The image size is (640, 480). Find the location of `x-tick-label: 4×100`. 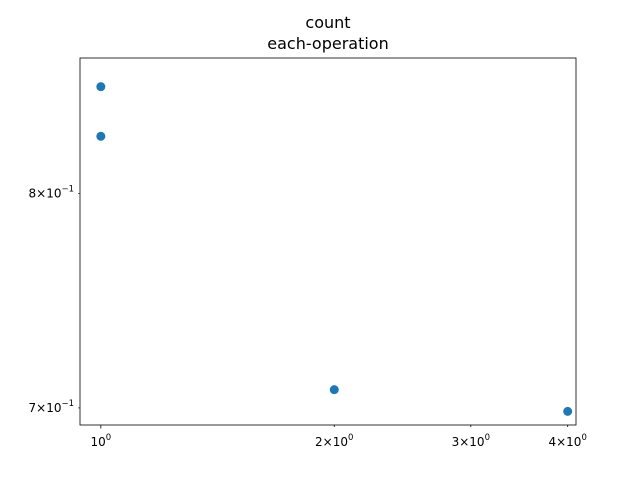

x-tick-label: 4×100 is located at coordinates (567, 441).